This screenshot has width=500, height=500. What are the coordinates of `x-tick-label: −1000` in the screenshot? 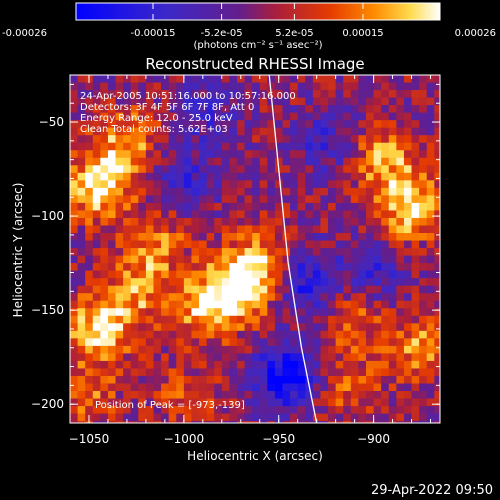 It's located at (184, 439).